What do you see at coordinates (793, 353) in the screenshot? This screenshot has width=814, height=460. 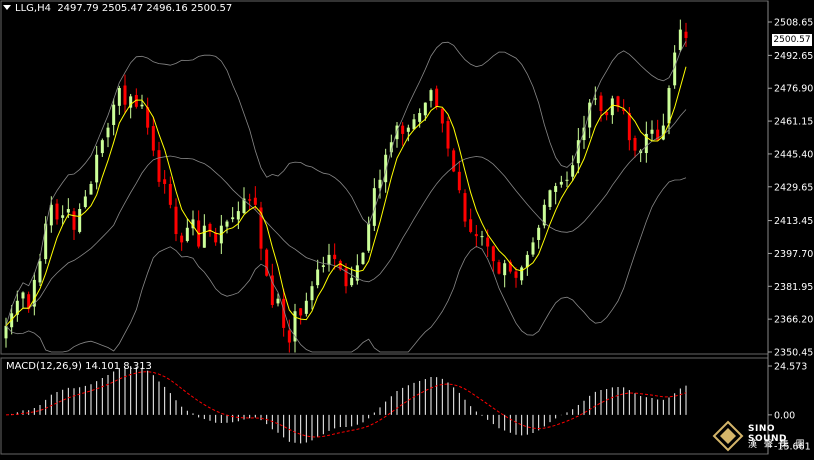 I see `price-tick-label: 2350.45` at bounding box center [793, 353].